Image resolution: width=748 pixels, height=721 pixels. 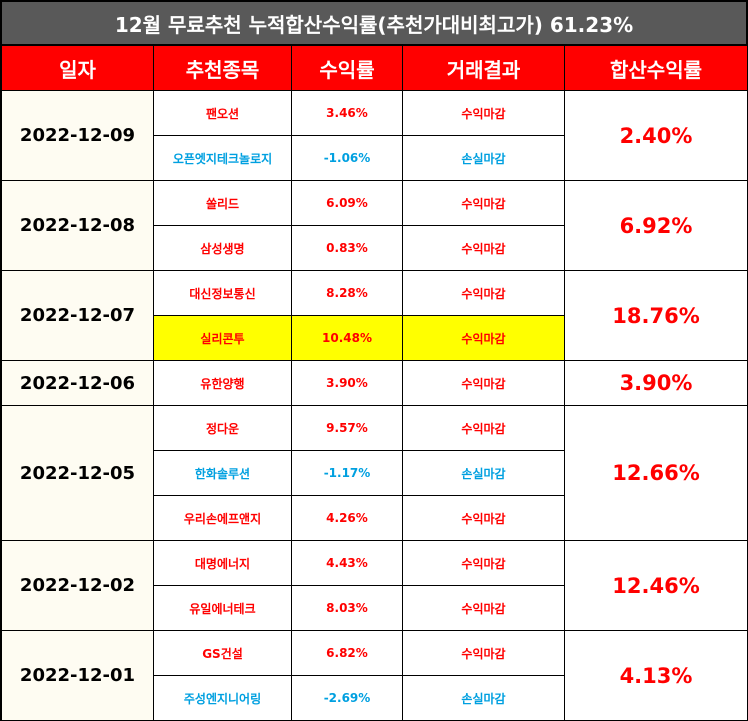 What do you see at coordinates (347, 698) in the screenshot?
I see `rate-cell: -2.69%` at bounding box center [347, 698].